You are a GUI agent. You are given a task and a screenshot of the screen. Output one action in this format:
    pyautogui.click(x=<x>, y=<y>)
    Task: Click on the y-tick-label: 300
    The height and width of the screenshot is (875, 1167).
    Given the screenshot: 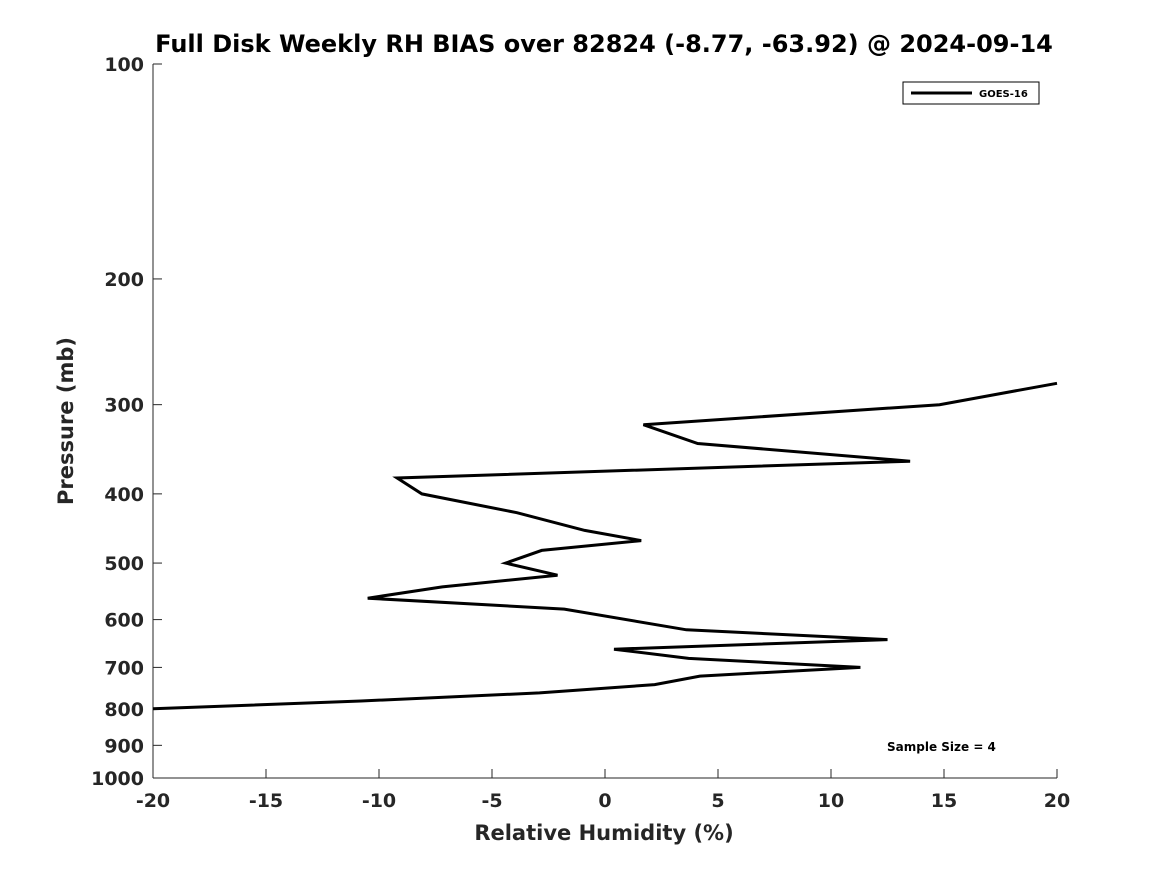 What is the action you would take?
    pyautogui.click(x=124, y=406)
    